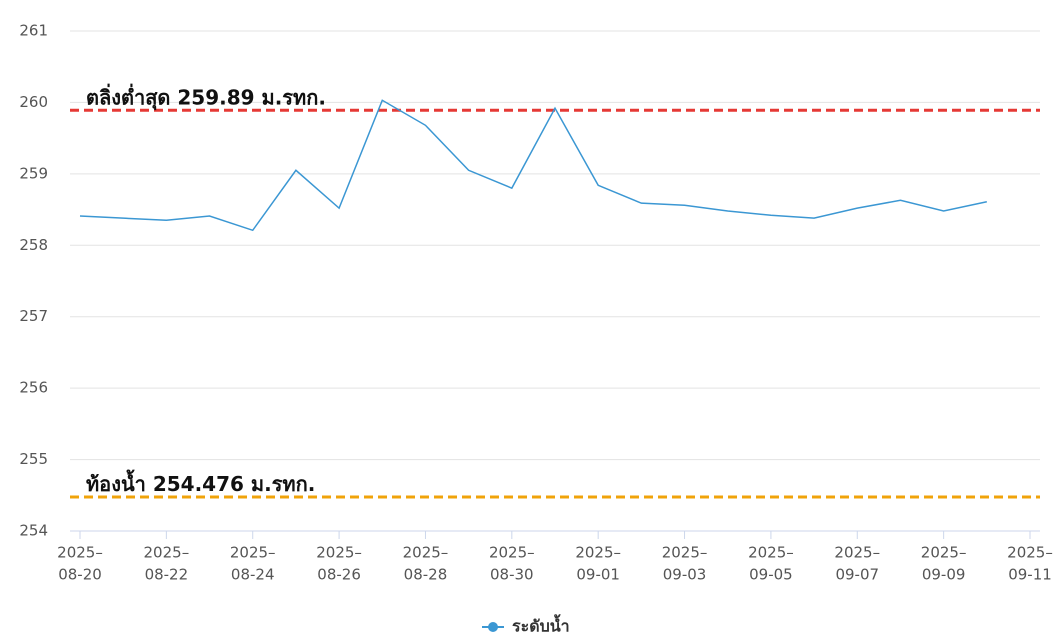 The image size is (1060, 642). I want to click on x-tick-label: 08-20, so click(80, 575).